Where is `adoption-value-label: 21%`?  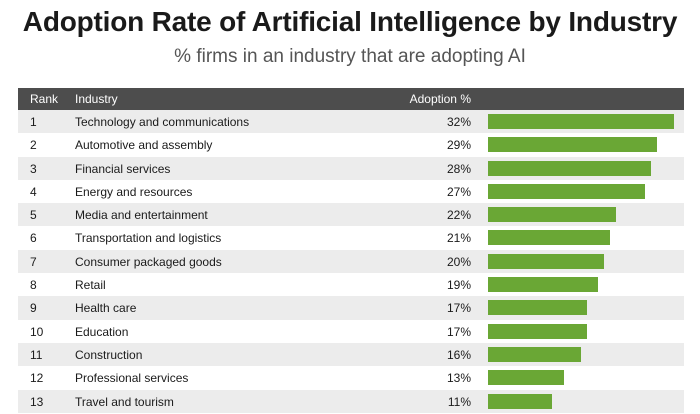 adoption-value-label: 21% is located at coordinates (458, 238).